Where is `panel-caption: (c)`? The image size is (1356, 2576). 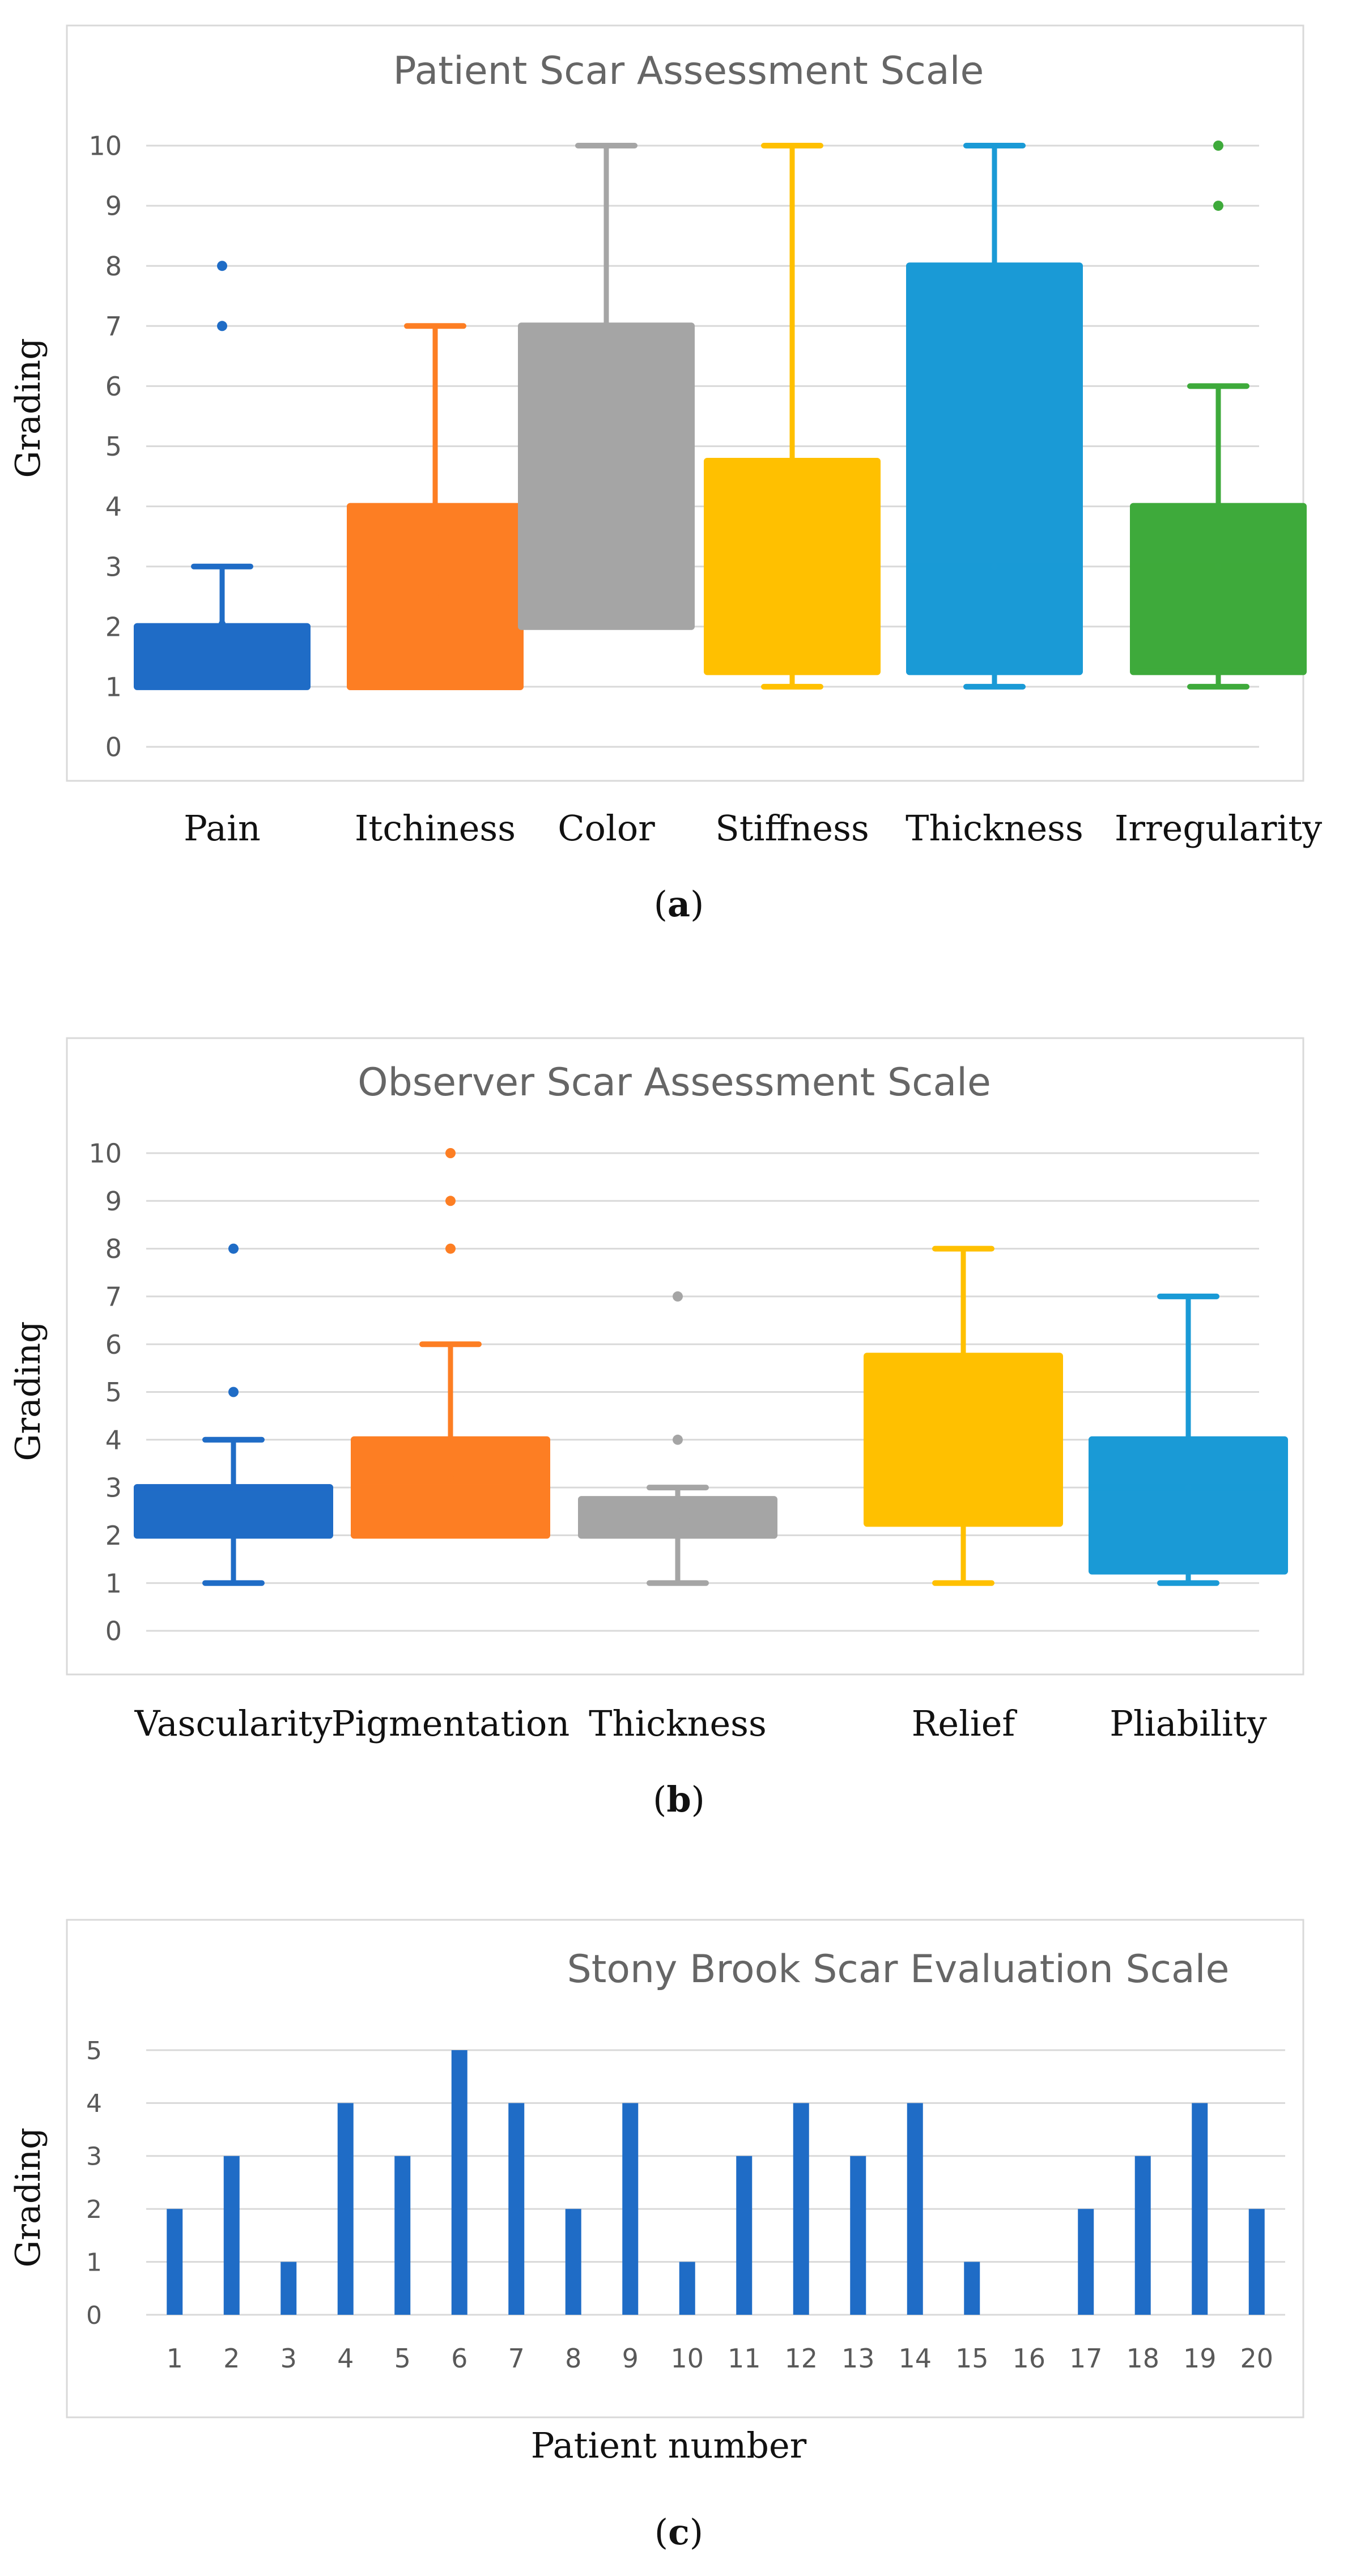 panel-caption: (c) is located at coordinates (678, 2532).